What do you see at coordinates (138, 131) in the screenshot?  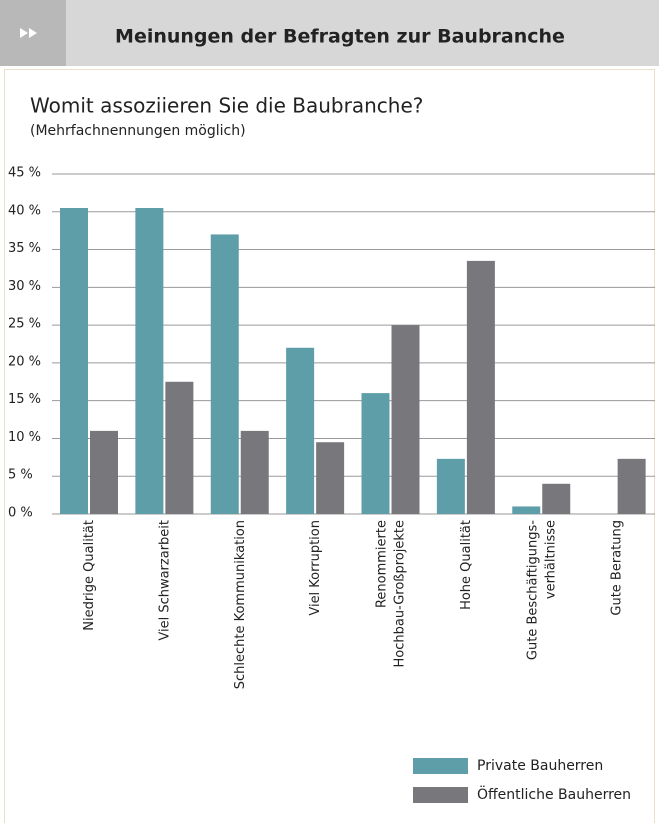 I see `chart-subtitle: (Mehrfachnennungen möglich)` at bounding box center [138, 131].